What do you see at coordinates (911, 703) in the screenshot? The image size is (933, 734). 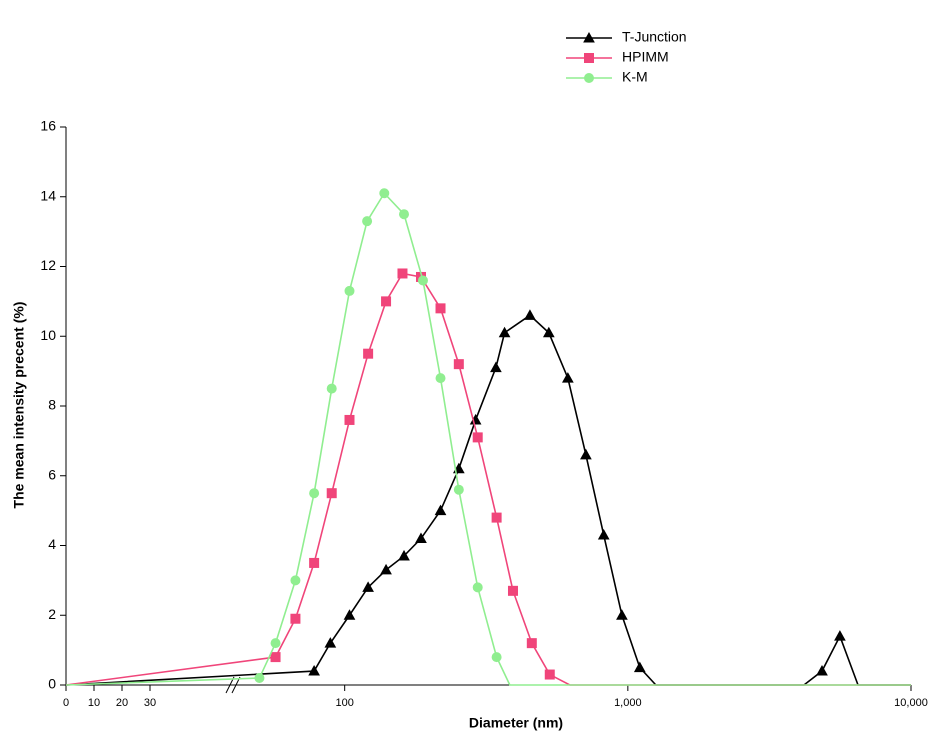 I see `x-tick-label: 10,000` at bounding box center [911, 703].